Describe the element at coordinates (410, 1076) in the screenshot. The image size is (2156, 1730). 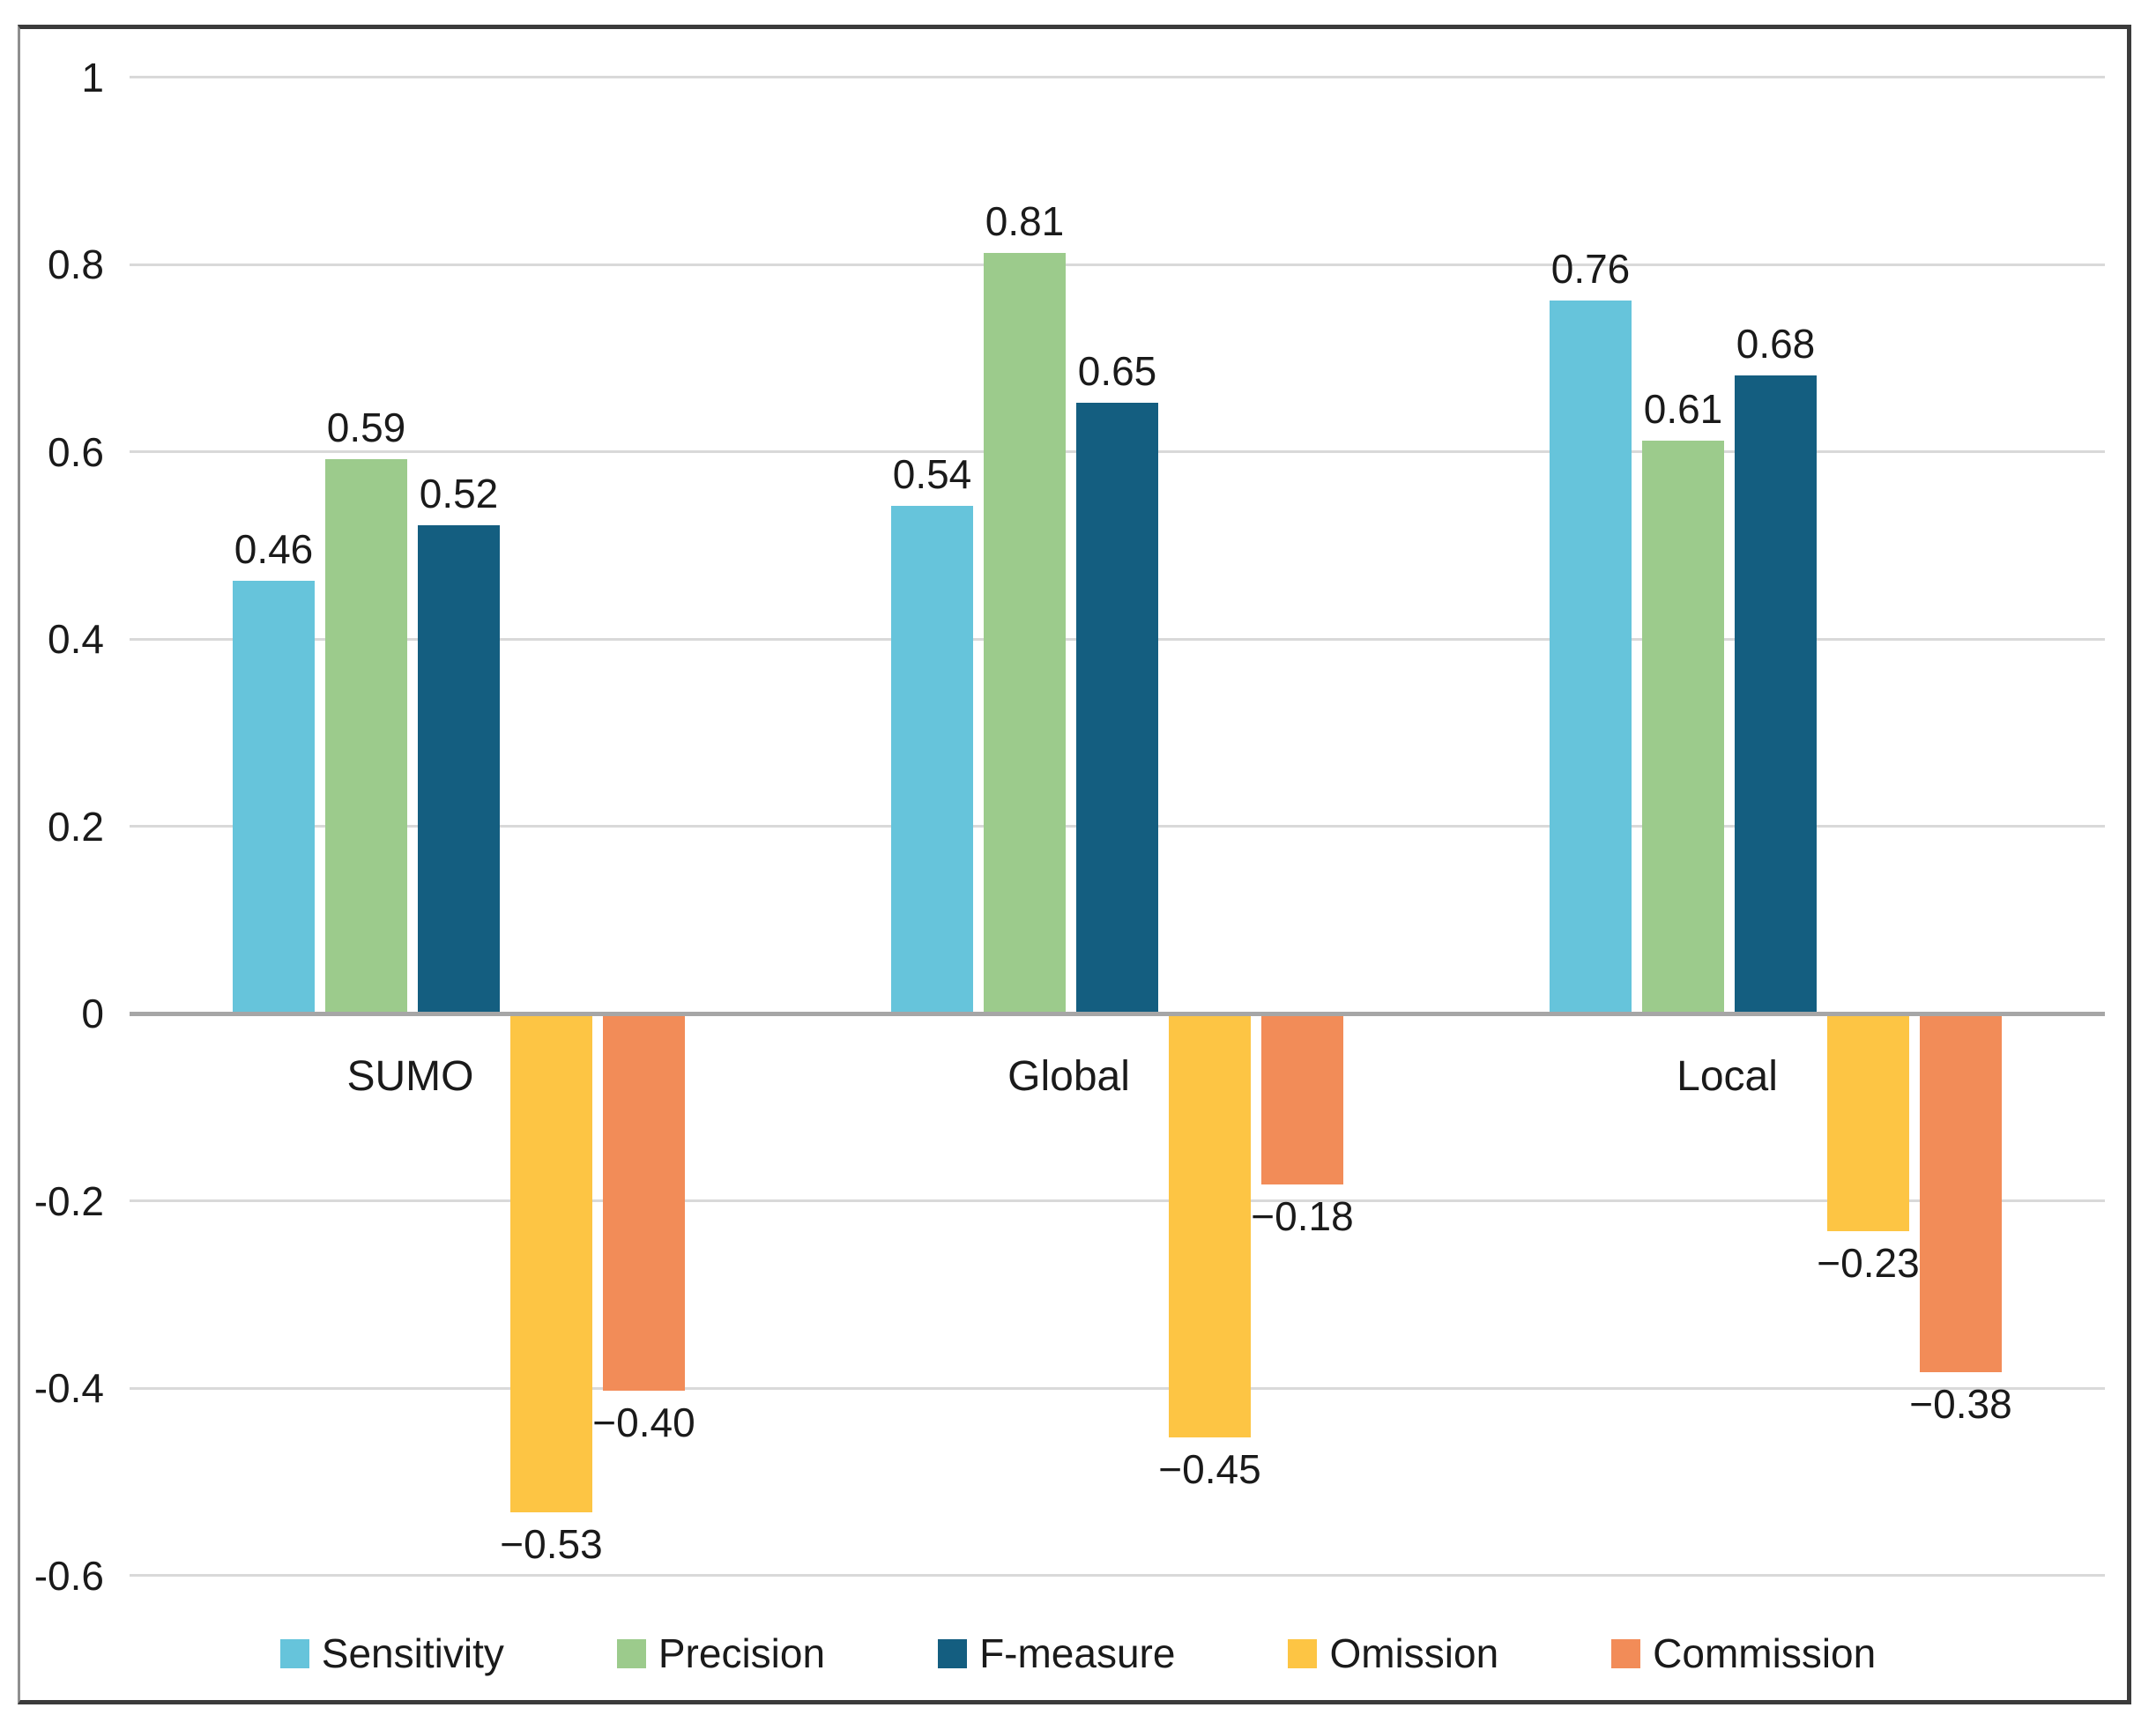
I see `category-label-sumo: SUMO` at that location.